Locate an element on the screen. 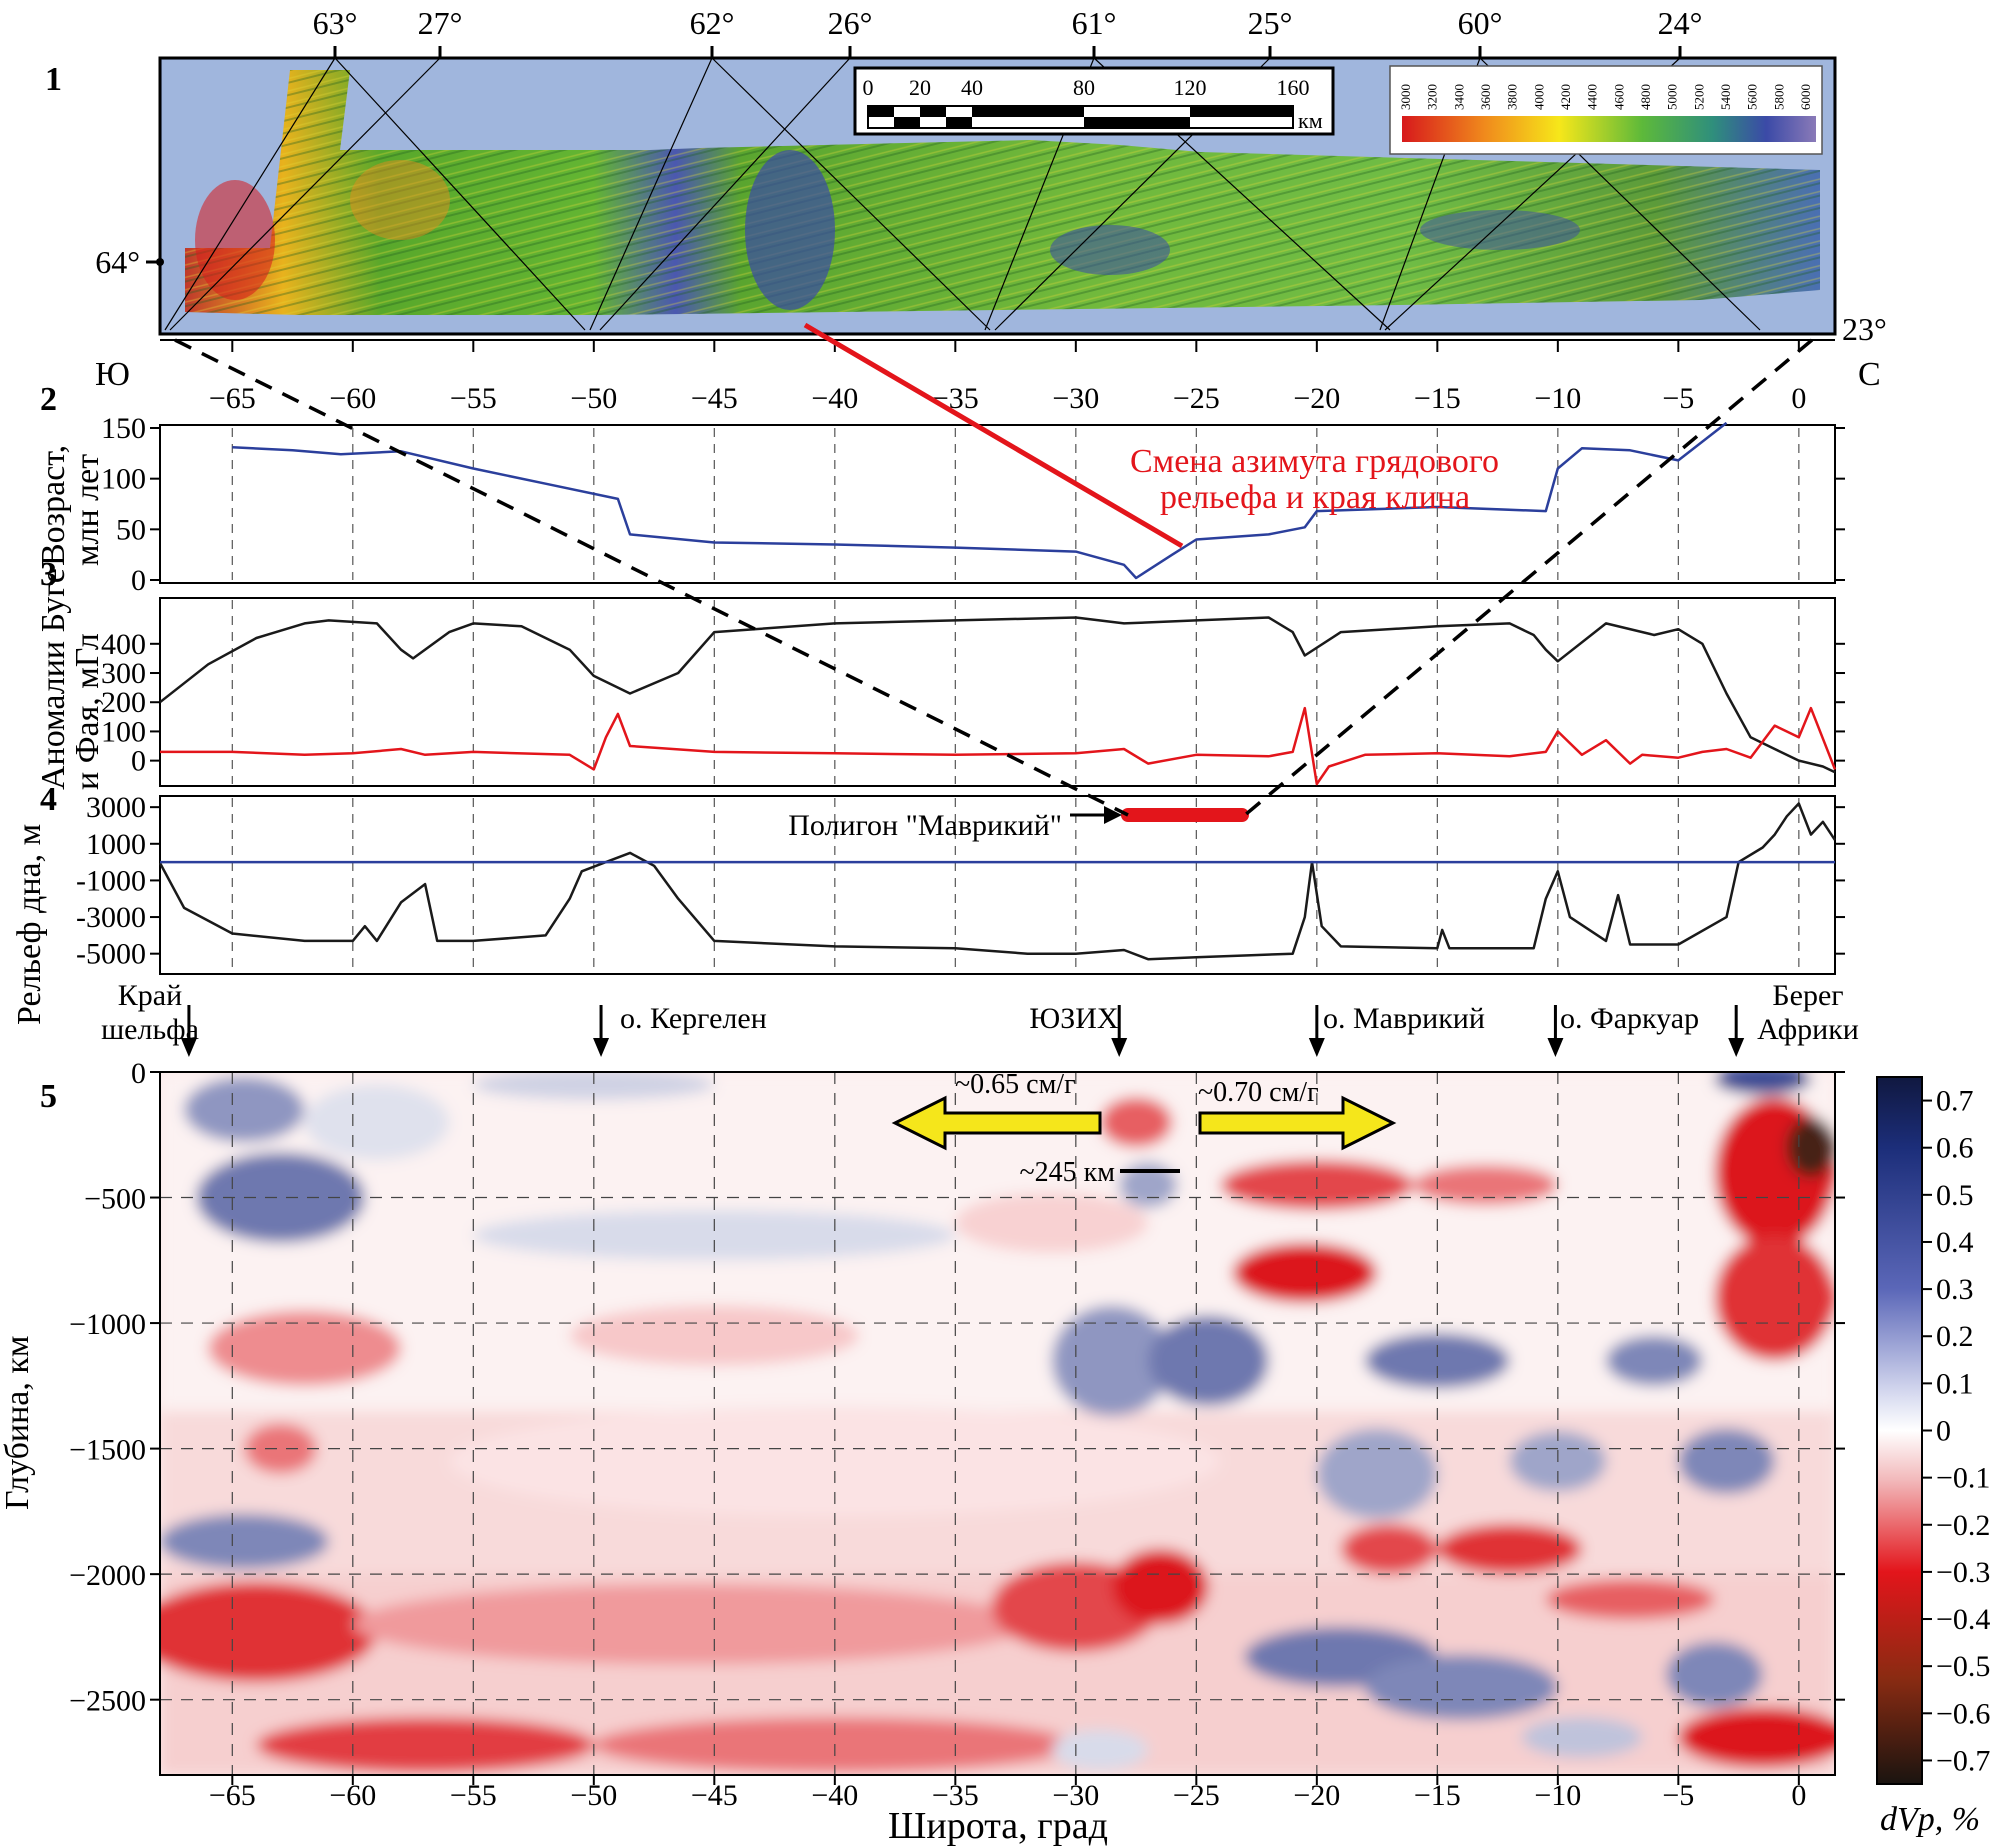 The height and width of the screenshot is (1846, 2008). marker-label: о. Фаркуар is located at coordinates (1629, 1018).